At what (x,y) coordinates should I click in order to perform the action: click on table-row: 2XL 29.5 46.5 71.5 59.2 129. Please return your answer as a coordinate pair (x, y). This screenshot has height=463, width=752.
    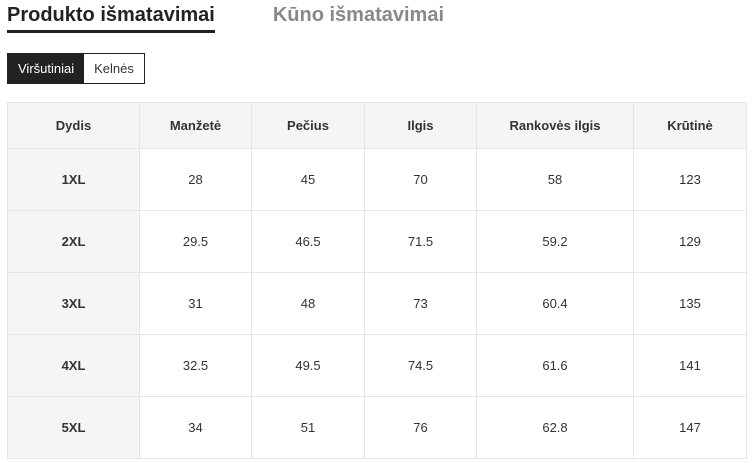
    Looking at the image, I should click on (377, 241).